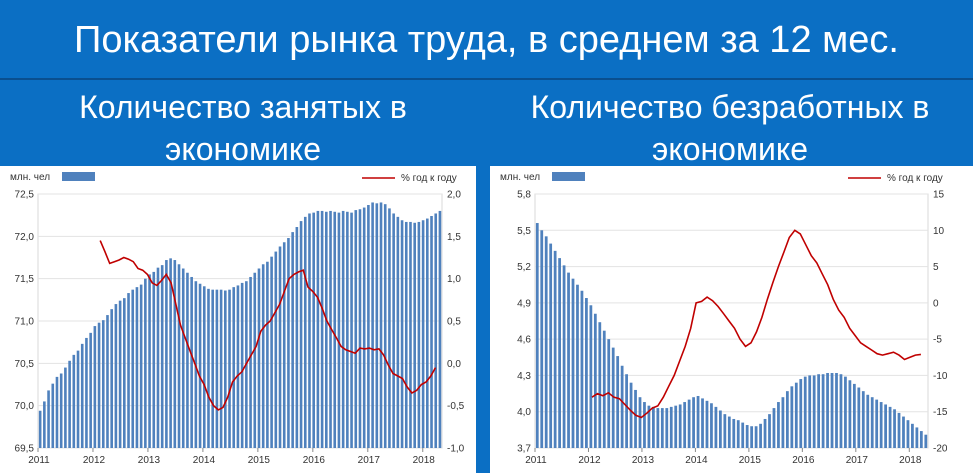 Image resolution: width=973 pixels, height=473 pixels. Describe the element at coordinates (936, 267) in the screenshot. I see `y2-tick-label: 5` at that location.